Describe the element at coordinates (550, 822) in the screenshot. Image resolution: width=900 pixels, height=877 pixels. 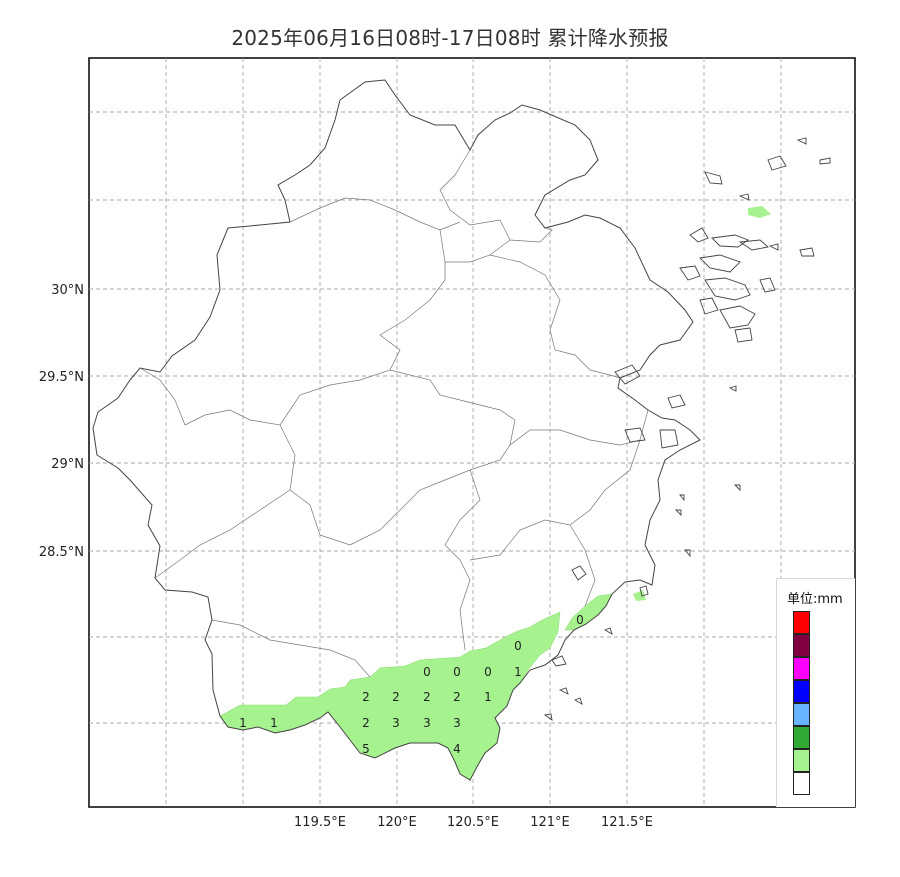
I see `lon-label-121: 121°E` at that location.